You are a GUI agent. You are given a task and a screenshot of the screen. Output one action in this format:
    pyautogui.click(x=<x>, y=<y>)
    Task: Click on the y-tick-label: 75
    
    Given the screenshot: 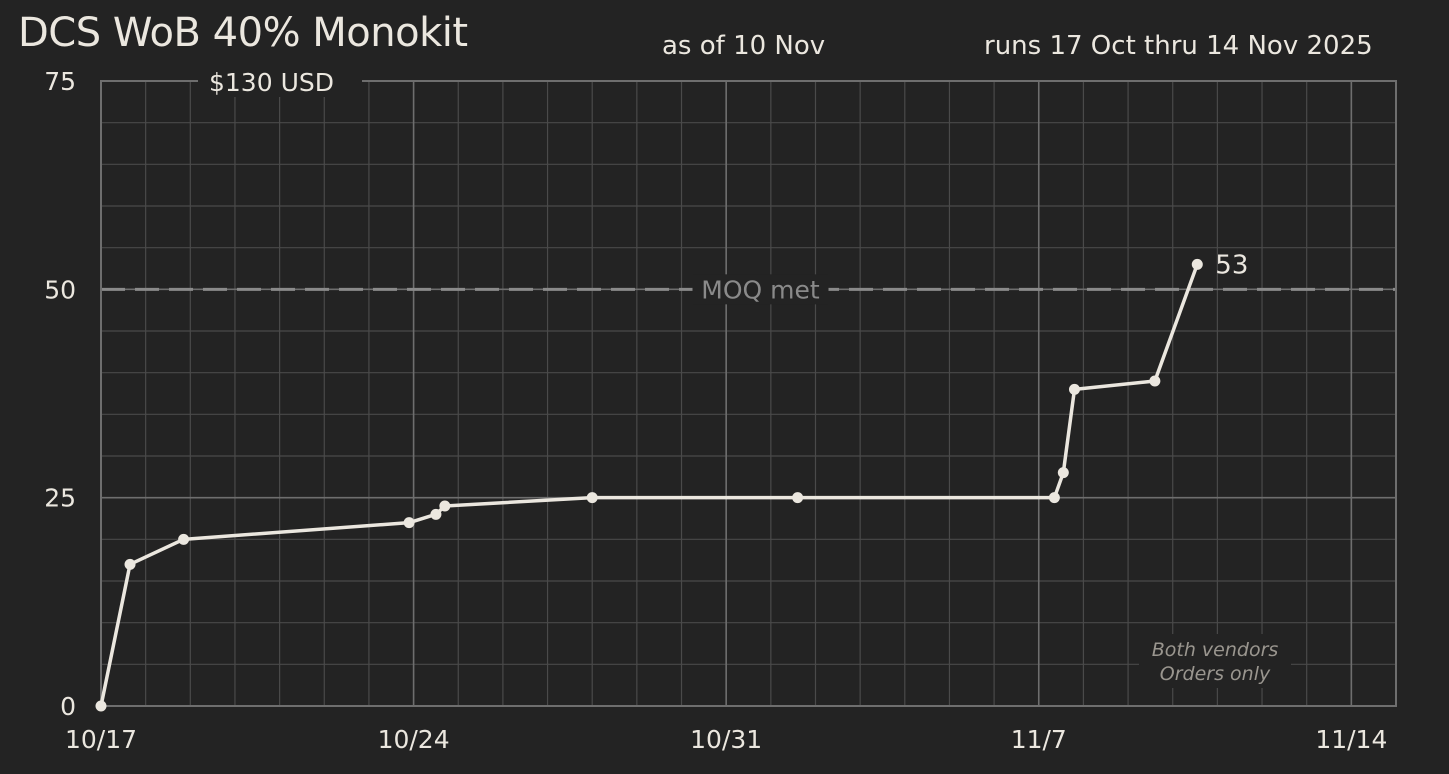 What is the action you would take?
    pyautogui.click(x=60, y=81)
    